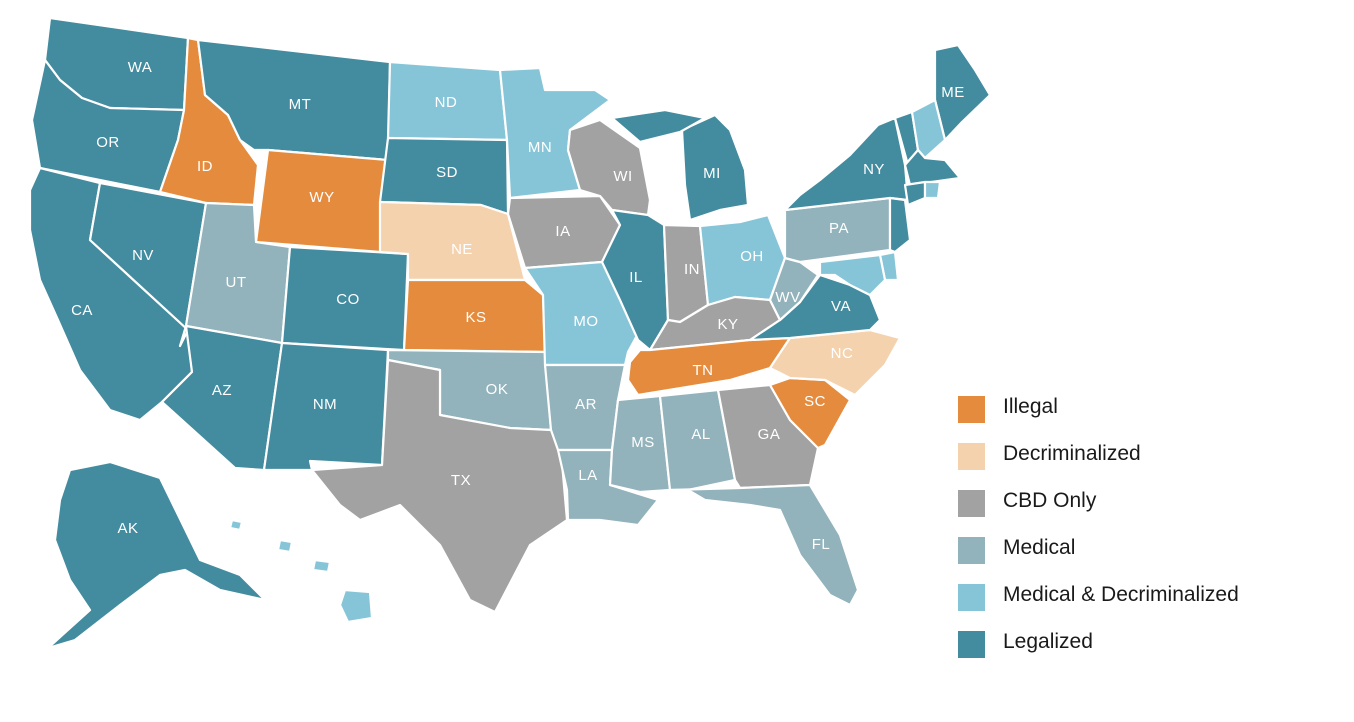 The image size is (1354, 722). What do you see at coordinates (1148, 551) in the screenshot?
I see `legend-item-medical: Medical` at bounding box center [1148, 551].